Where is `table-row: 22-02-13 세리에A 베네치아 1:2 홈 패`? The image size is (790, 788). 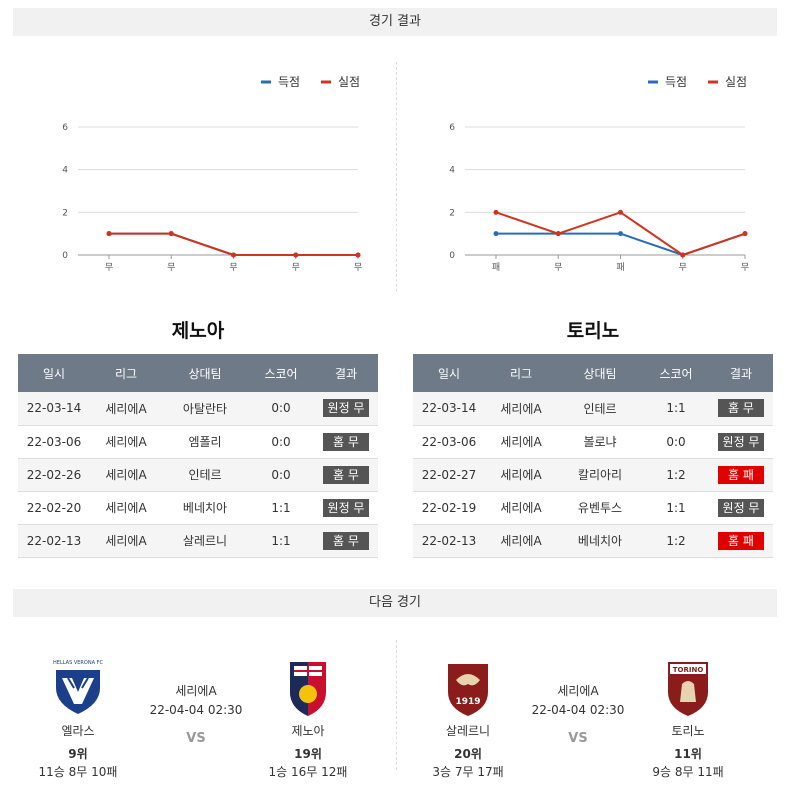
table-row: 22-02-13 세리에A 베네치아 1:2 홈 패 is located at coordinates (593, 541).